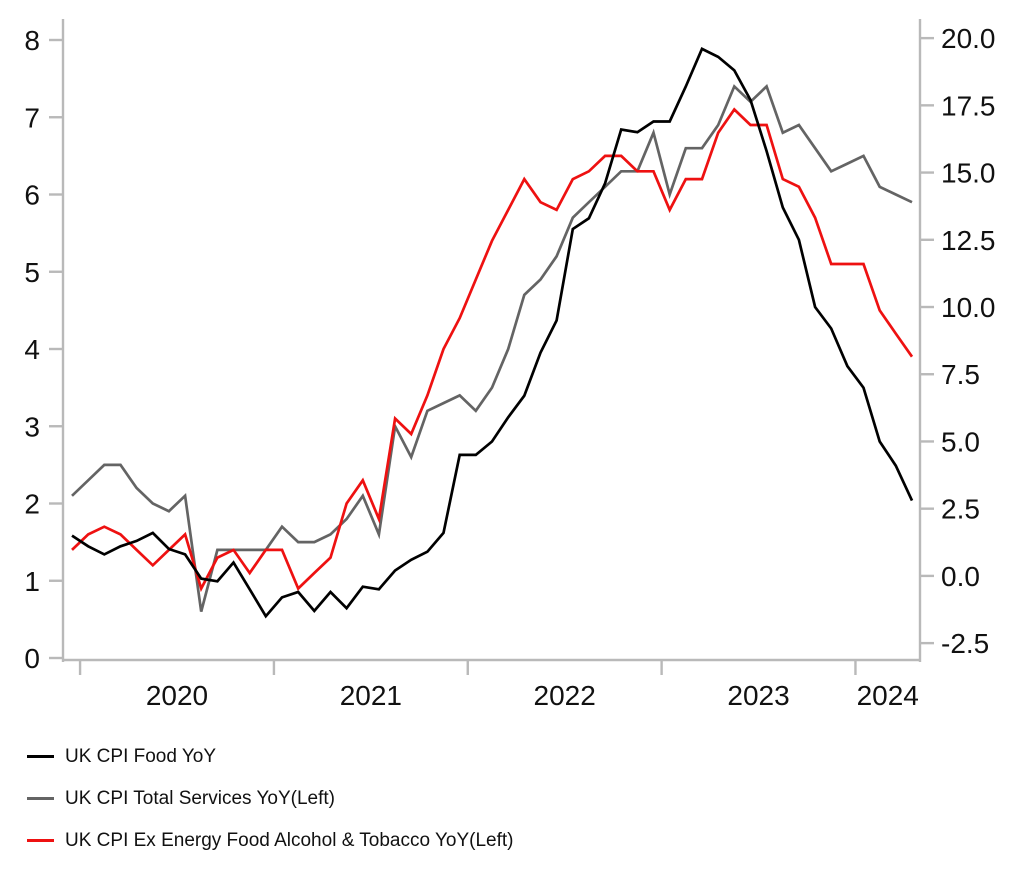  Describe the element at coordinates (200, 798) in the screenshot. I see `legend-label-services: UK CPI Total Services YoY(Left)` at that location.